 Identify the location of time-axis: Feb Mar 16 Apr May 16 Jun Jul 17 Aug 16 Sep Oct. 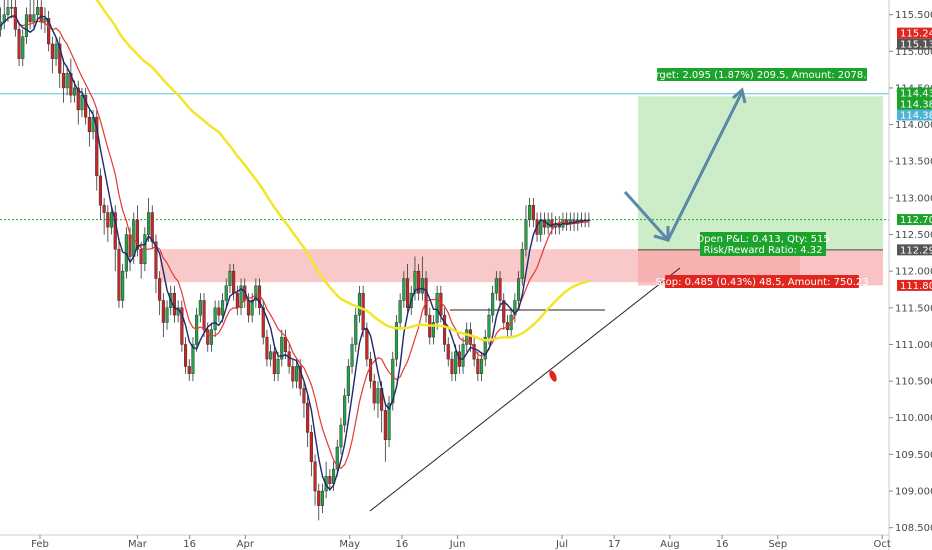
(445, 542).